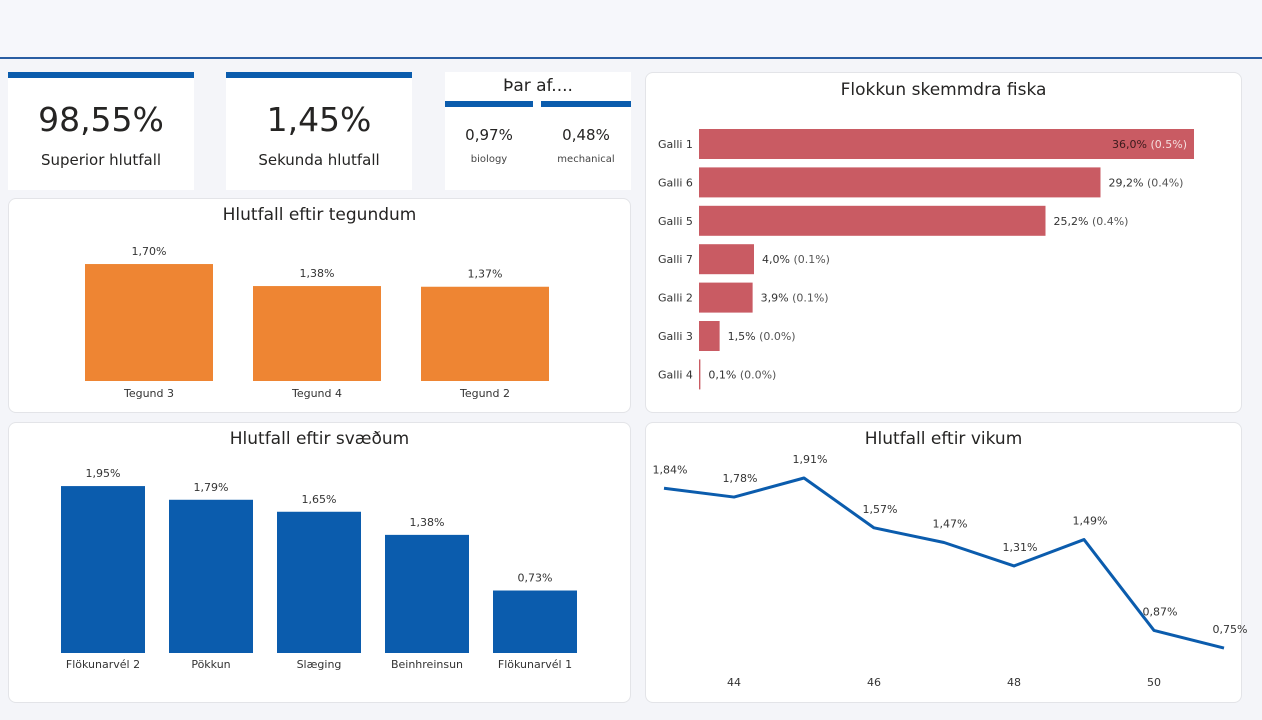  What do you see at coordinates (776, 259) in the screenshot?
I see `percent-label: 4,0%` at bounding box center [776, 259].